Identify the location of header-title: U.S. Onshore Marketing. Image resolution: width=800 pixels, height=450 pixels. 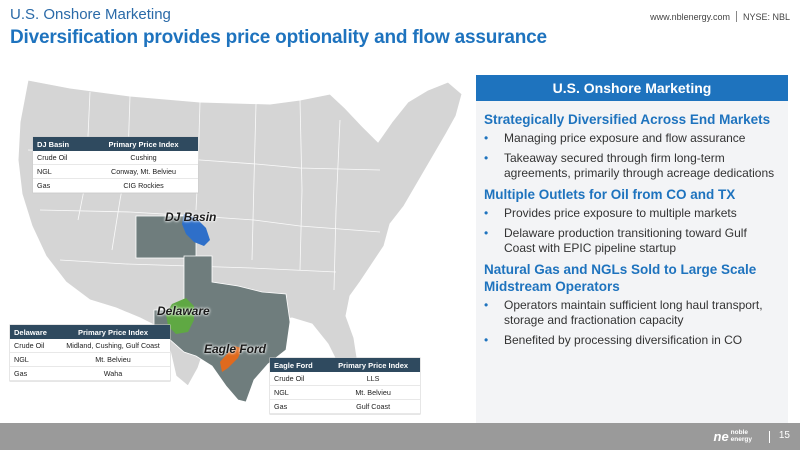
(90, 14).